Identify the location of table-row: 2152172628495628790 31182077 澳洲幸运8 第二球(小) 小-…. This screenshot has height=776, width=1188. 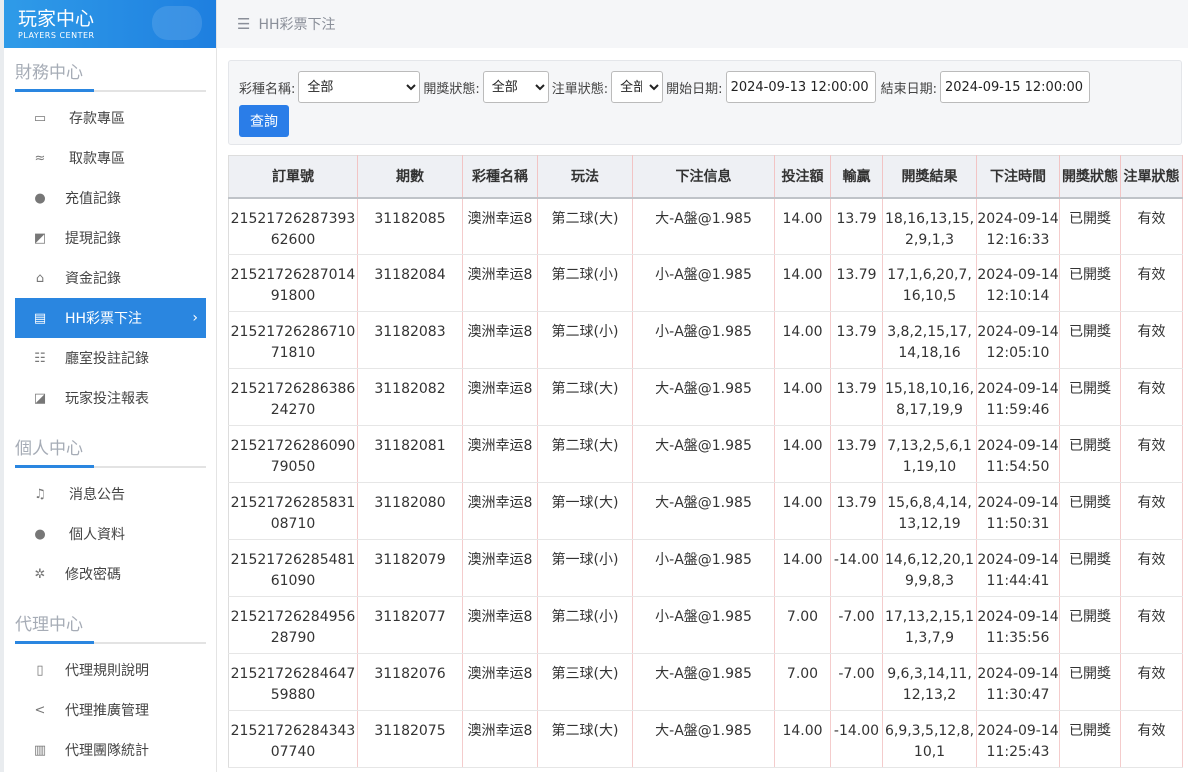
(705, 625).